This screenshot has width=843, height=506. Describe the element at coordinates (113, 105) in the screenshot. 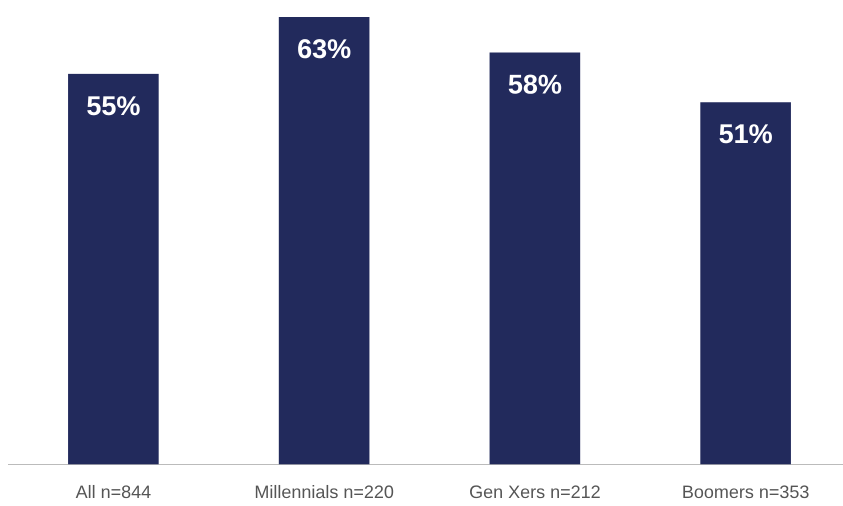

I see `data-label: 55%` at that location.